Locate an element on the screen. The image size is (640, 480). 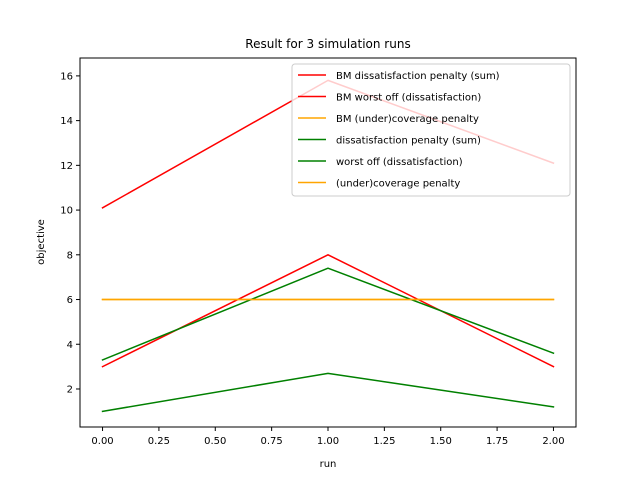
x-axis: 0.00 0.25 0.50 0.75 1.00 1.25 1.50 1.75 2.00 is located at coordinates (328, 437).